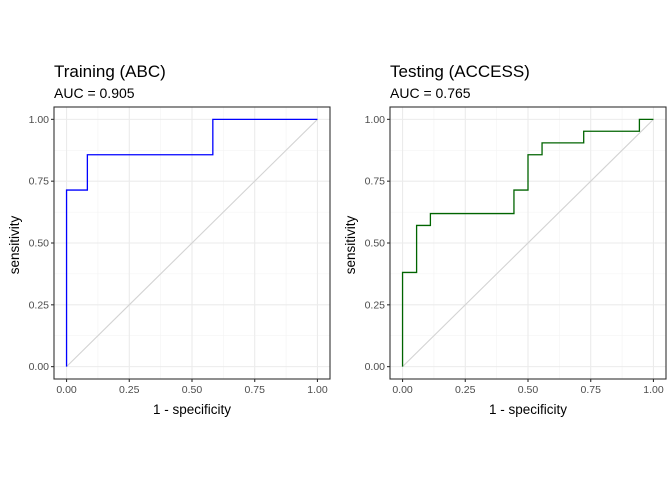 Image resolution: width=672 pixels, height=480 pixels. Describe the element at coordinates (375, 305) in the screenshot. I see `testing-y-tick-label: 0.25` at that location.